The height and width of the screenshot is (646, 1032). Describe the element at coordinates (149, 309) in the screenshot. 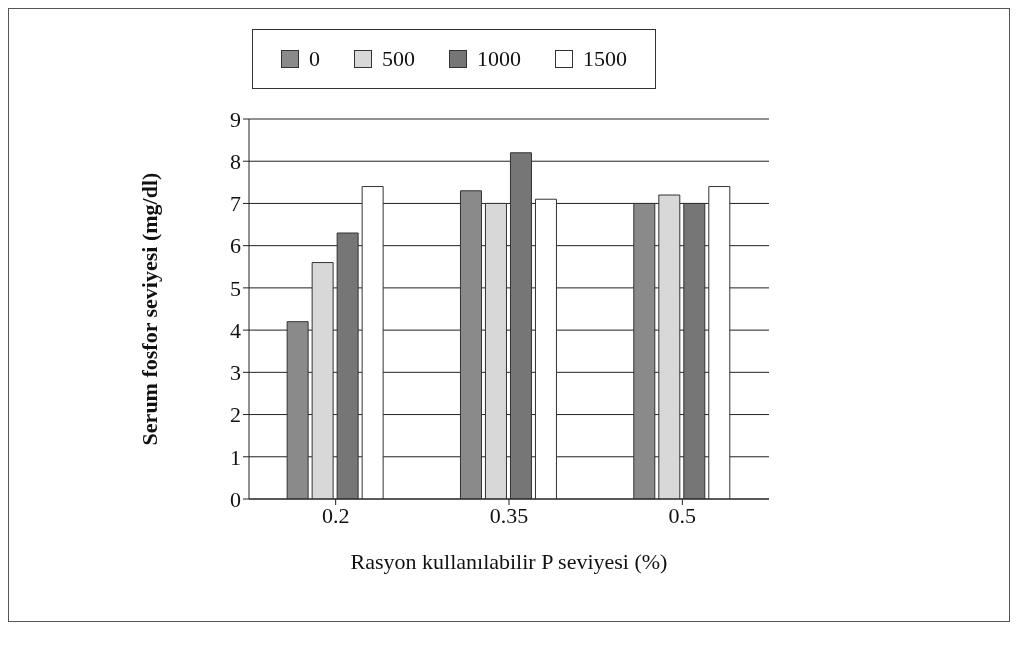

I see `y-axis-title: Serum fosfor seviyesi (mg/dl)` at that location.